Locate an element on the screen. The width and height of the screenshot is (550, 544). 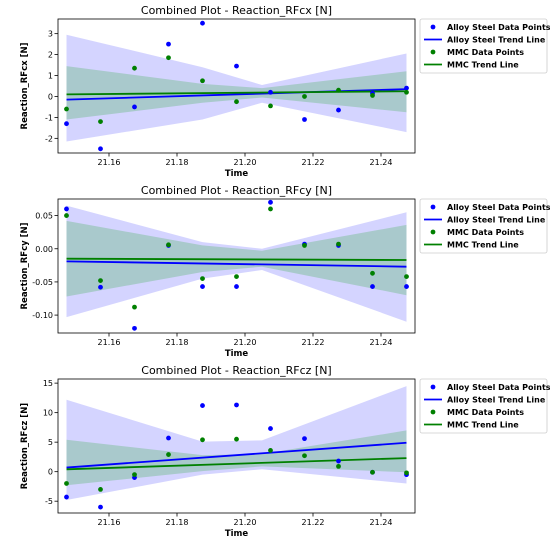
chart-title: Combined Plot - Reaction_RFcz [N] is located at coordinates (236, 370).